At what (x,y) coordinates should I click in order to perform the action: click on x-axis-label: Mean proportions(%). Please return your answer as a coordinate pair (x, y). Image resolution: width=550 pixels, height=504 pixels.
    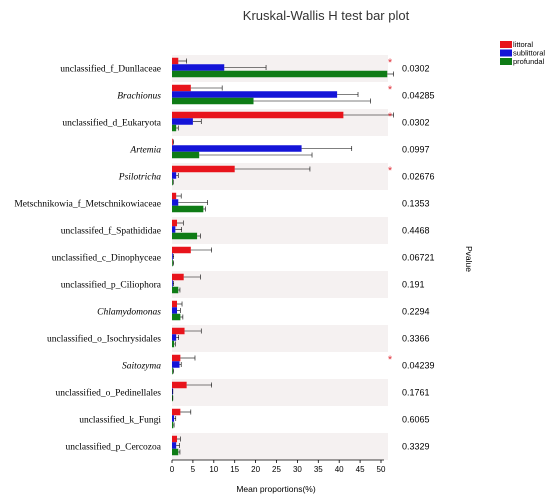
    Looking at the image, I should click on (276, 489).